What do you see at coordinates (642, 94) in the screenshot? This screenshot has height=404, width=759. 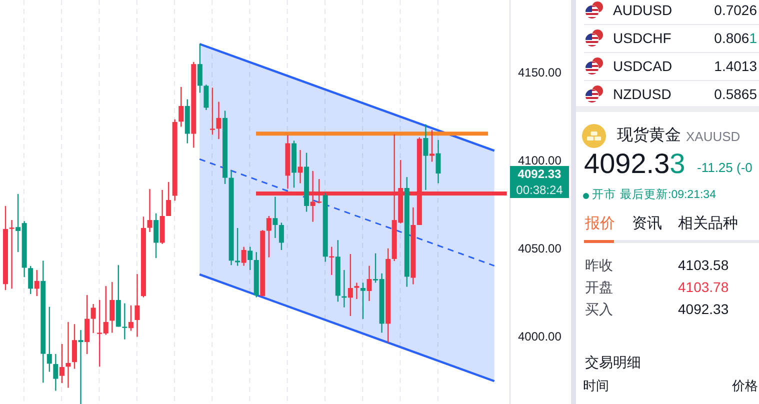 I see `text: NZDUSD` at bounding box center [642, 94].